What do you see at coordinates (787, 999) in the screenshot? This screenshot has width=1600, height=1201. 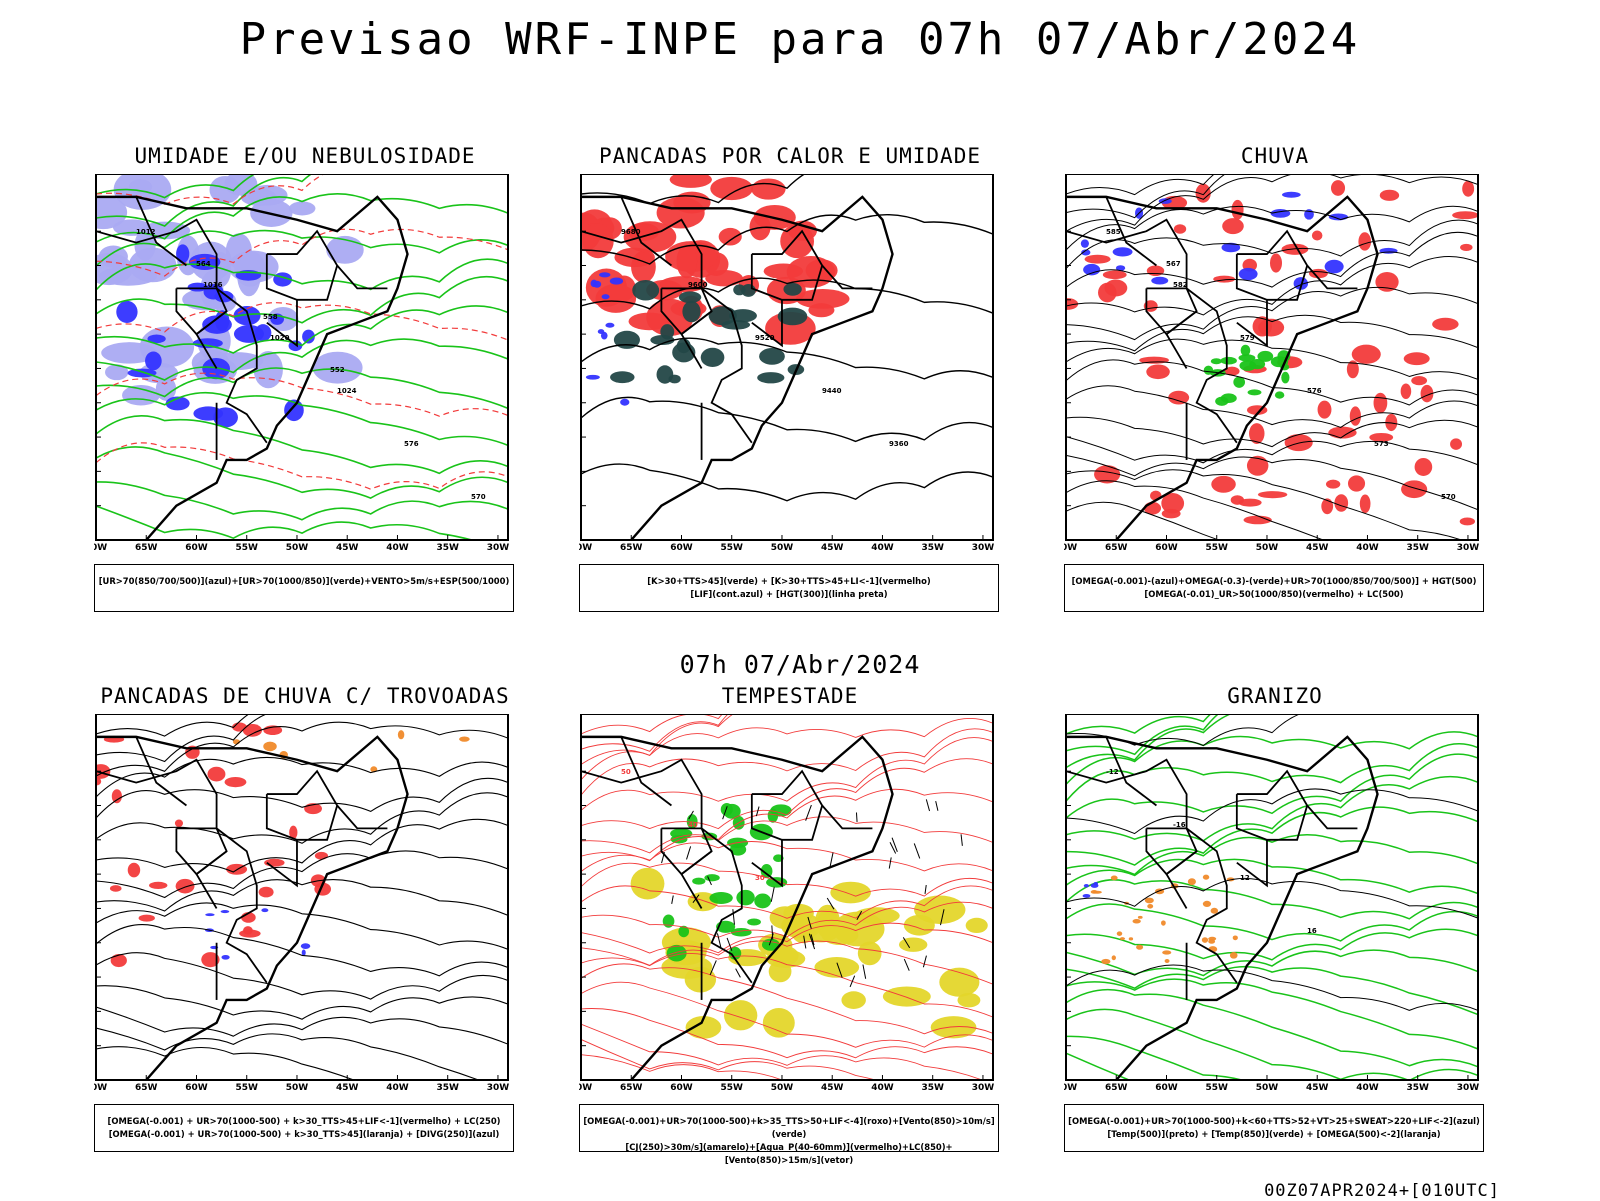 I see `lc850-streamline` at bounding box center [787, 999].